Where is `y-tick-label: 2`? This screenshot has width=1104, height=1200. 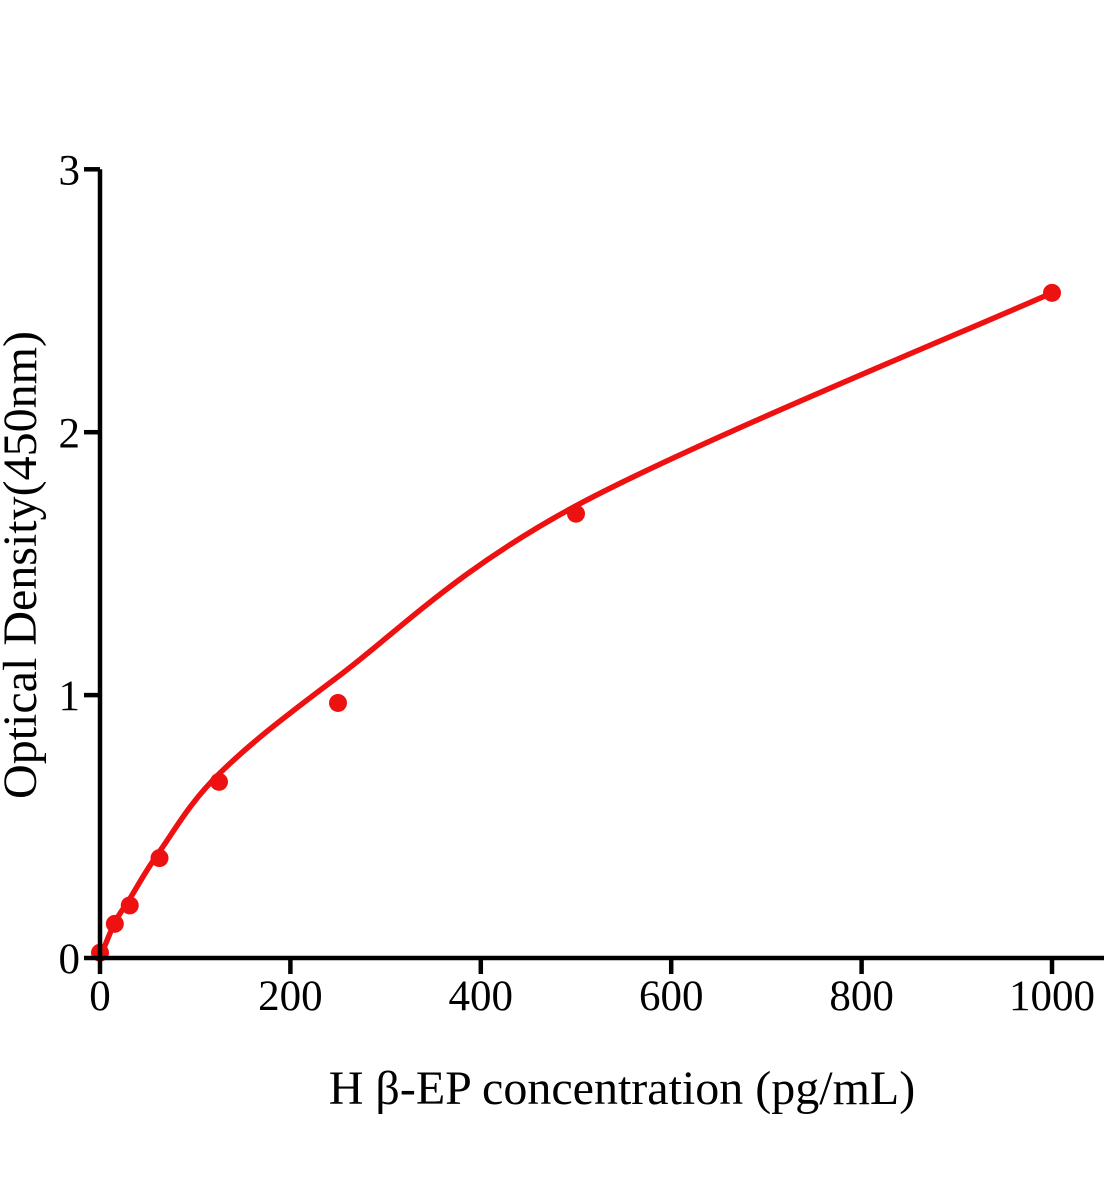 y-tick-label: 2 is located at coordinates (70, 433).